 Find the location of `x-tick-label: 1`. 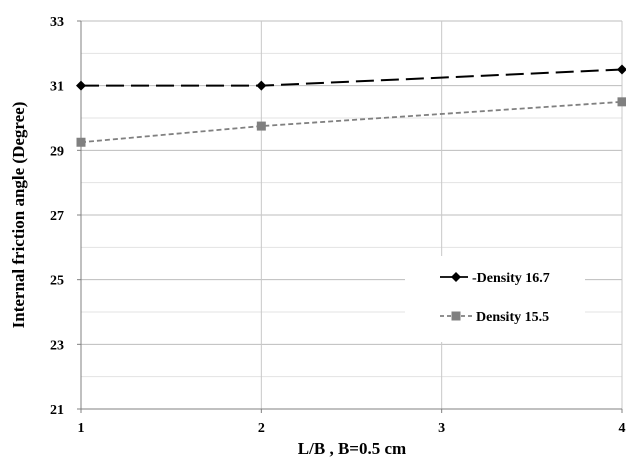

x-tick-label: 1 is located at coordinates (81, 428).